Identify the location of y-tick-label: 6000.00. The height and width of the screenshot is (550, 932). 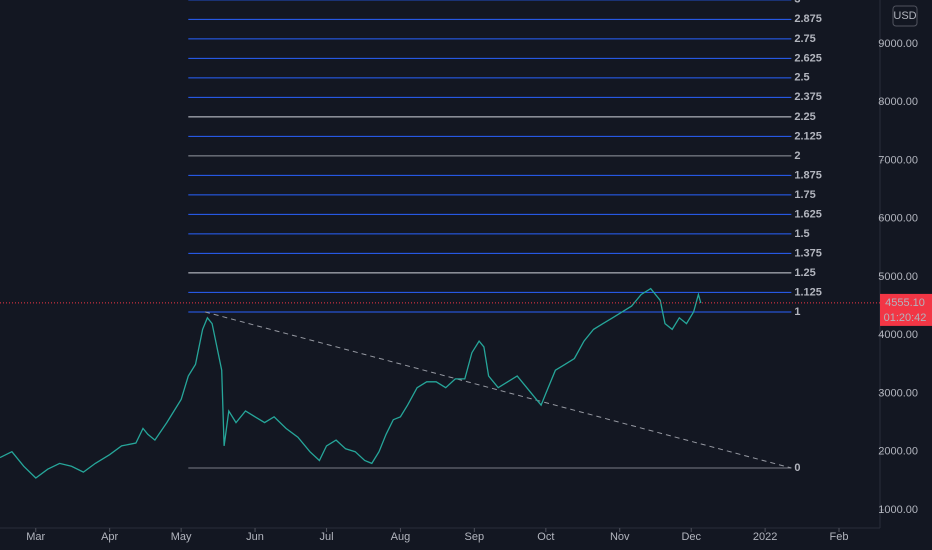
(898, 219).